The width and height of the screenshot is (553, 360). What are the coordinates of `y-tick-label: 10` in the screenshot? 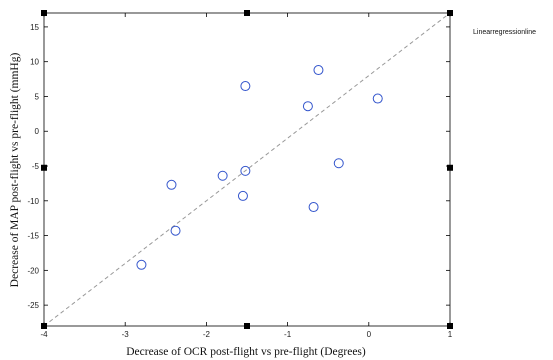 It's located at (34, 62).